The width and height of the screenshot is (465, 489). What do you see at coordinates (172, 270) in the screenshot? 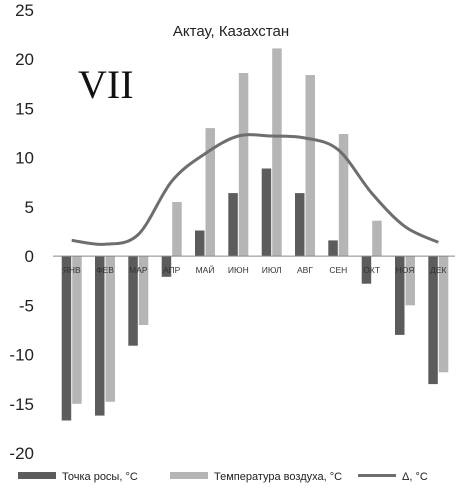
I see `category-label: АПР` at bounding box center [172, 270].